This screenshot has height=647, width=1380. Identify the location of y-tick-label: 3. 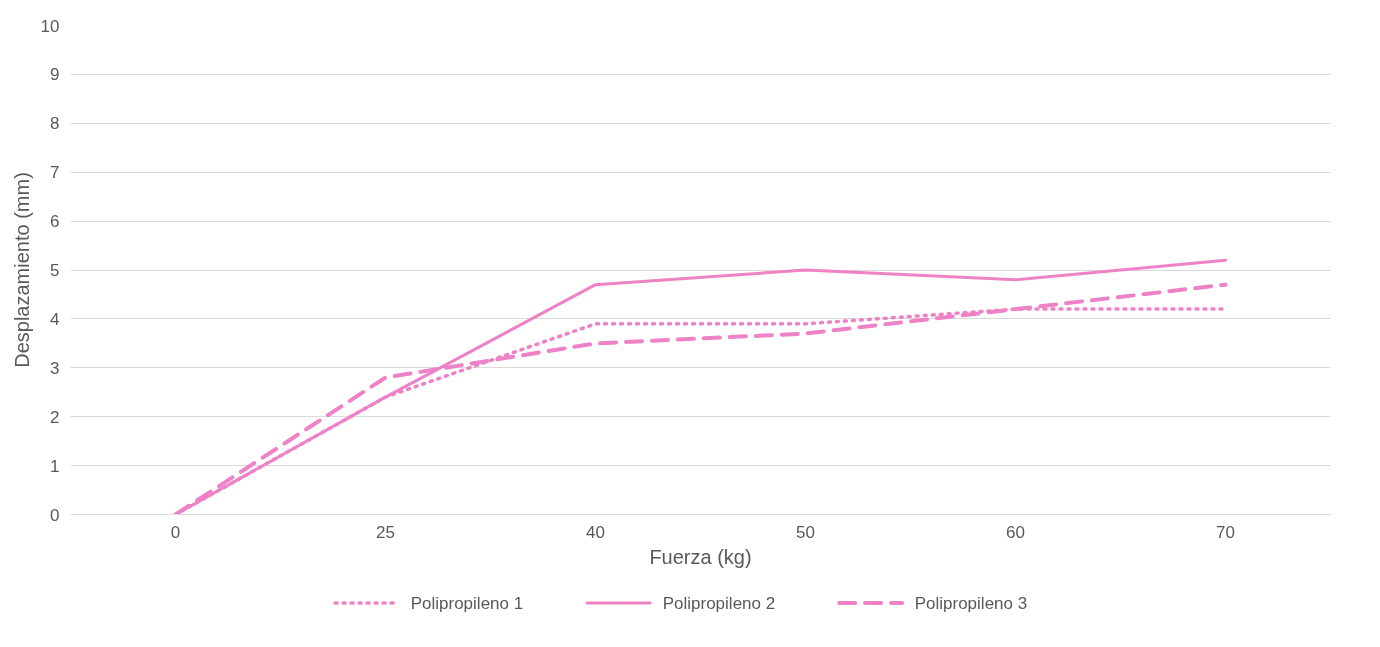
(55, 368).